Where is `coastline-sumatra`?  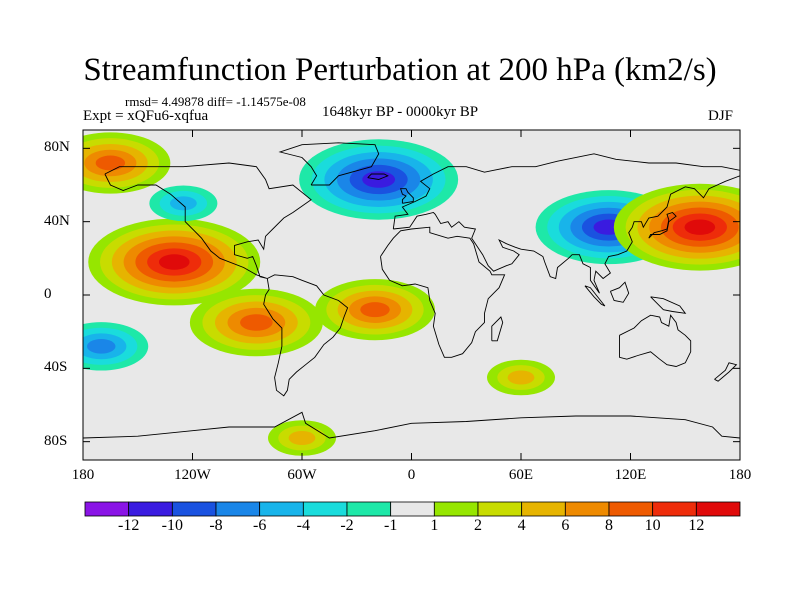 coastline-sumatra is located at coordinates (595, 296).